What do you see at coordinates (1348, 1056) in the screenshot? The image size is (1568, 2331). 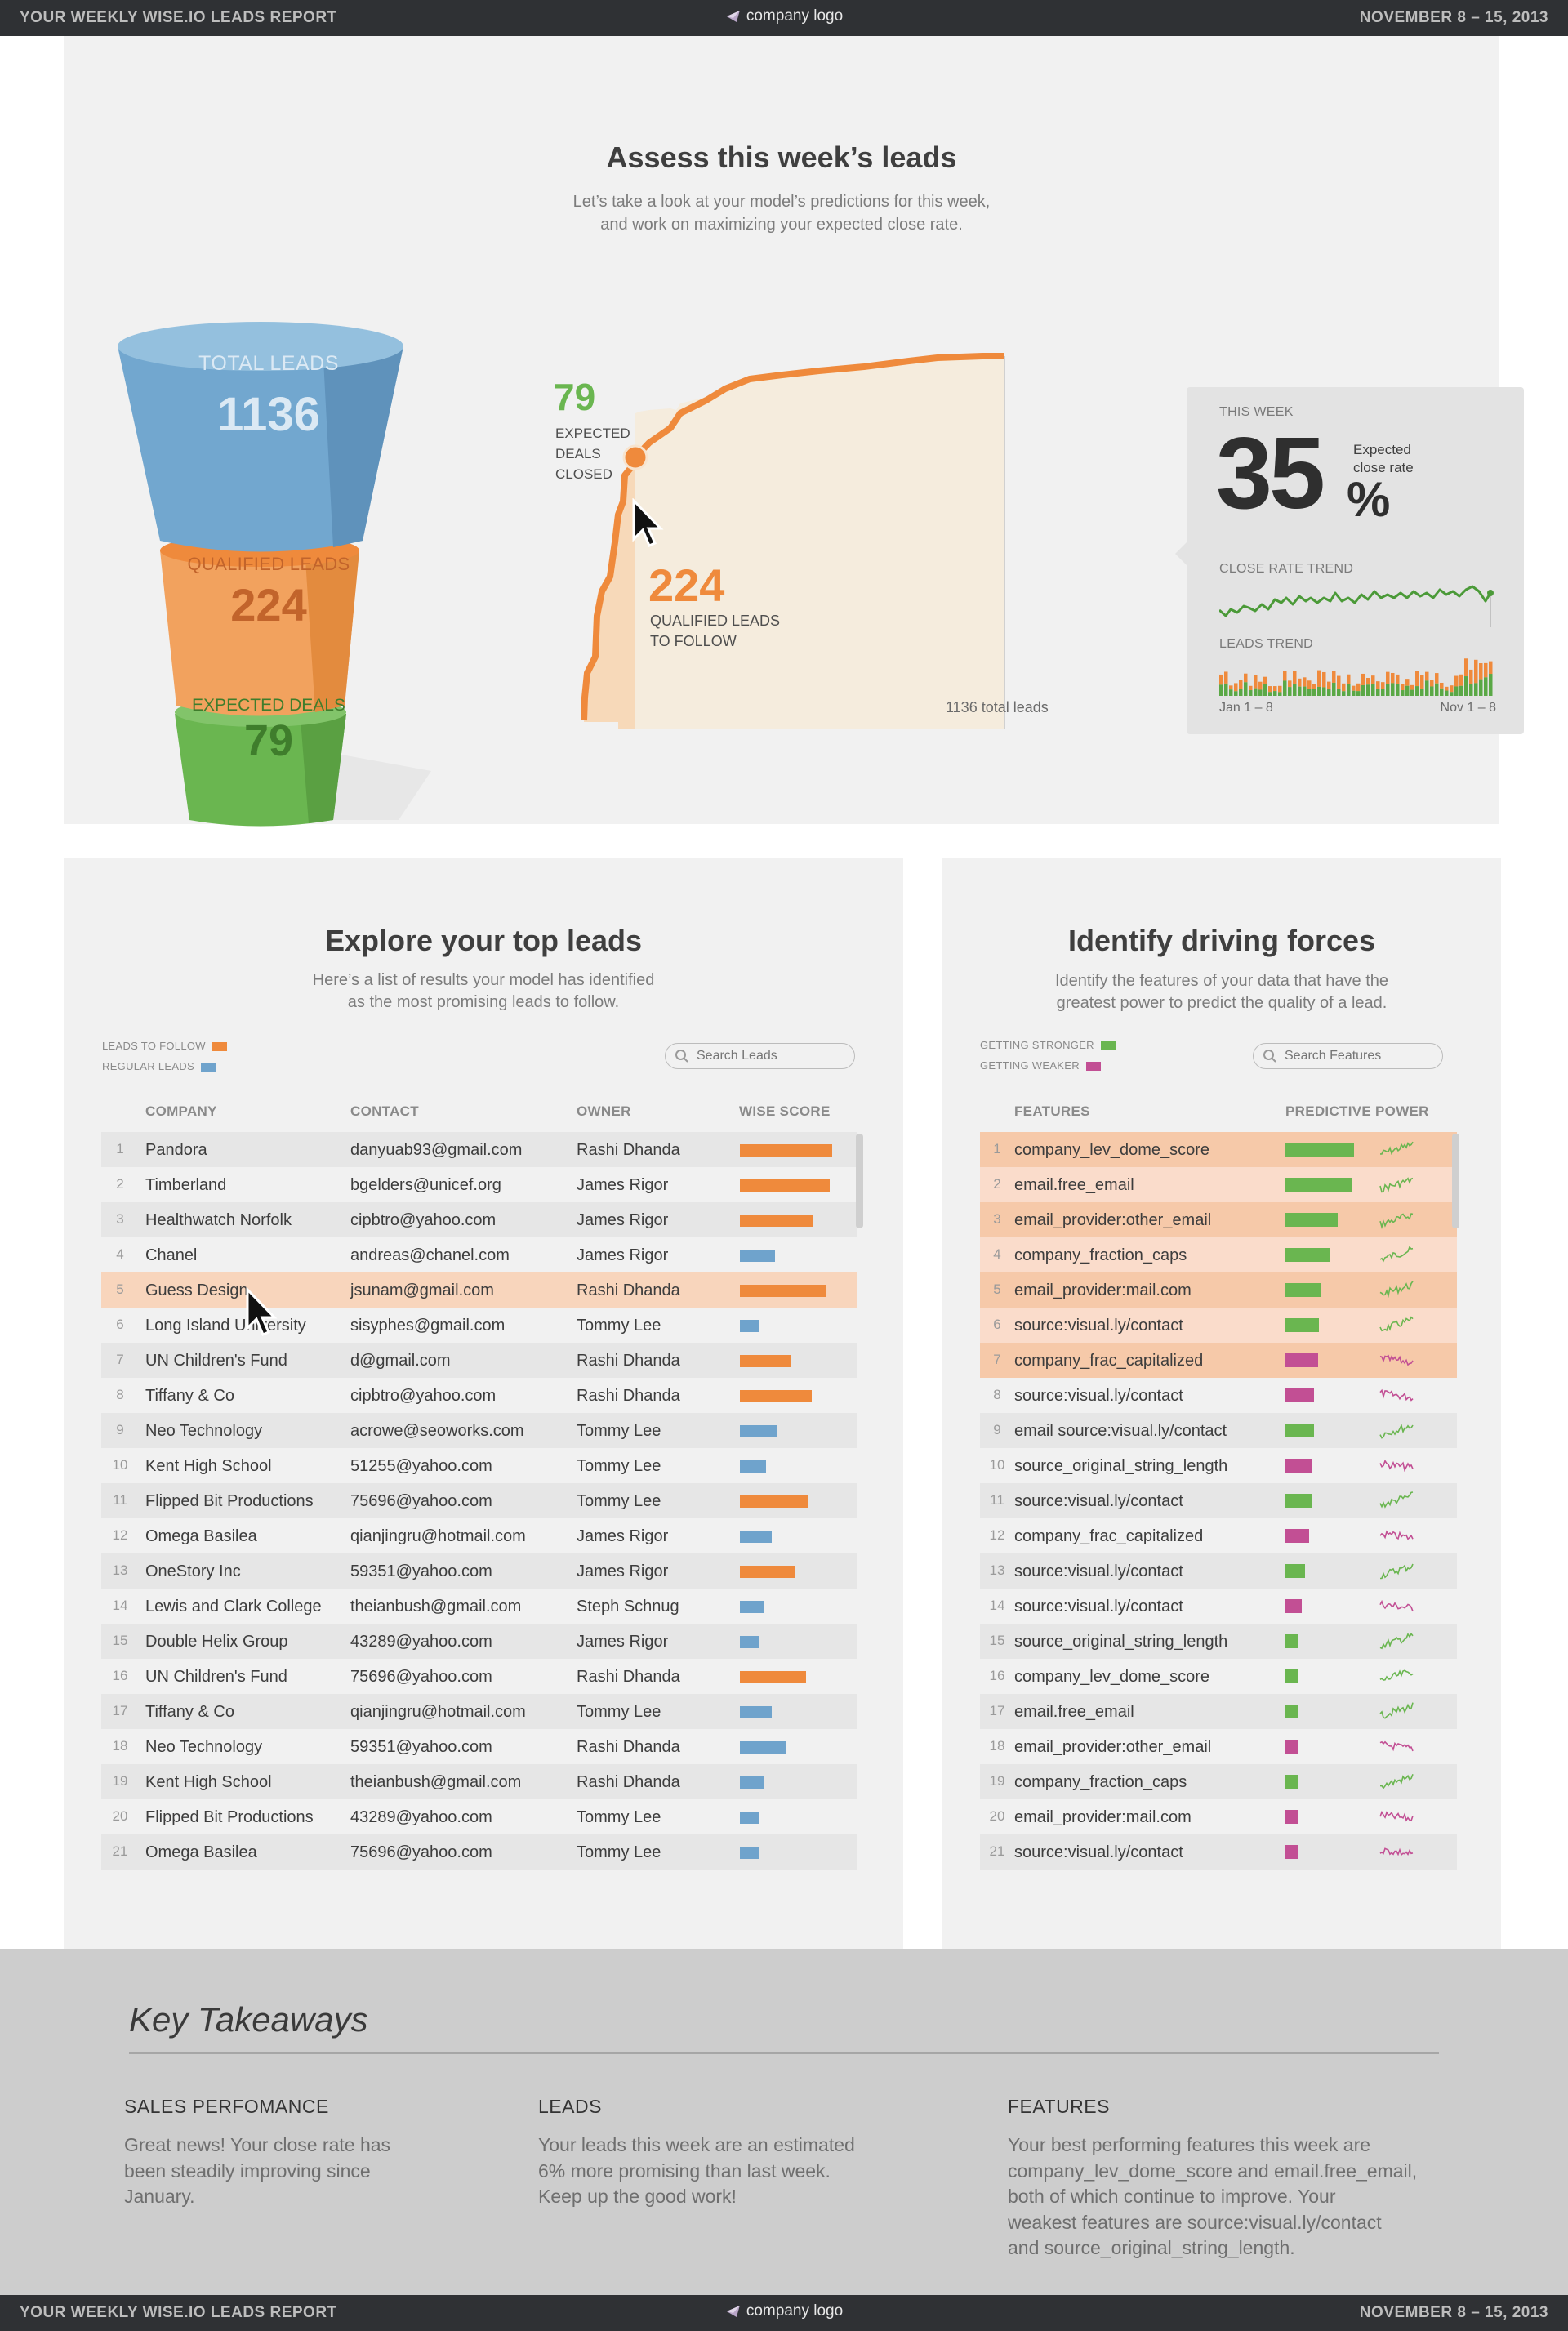 I see `search-features-input` at bounding box center [1348, 1056].